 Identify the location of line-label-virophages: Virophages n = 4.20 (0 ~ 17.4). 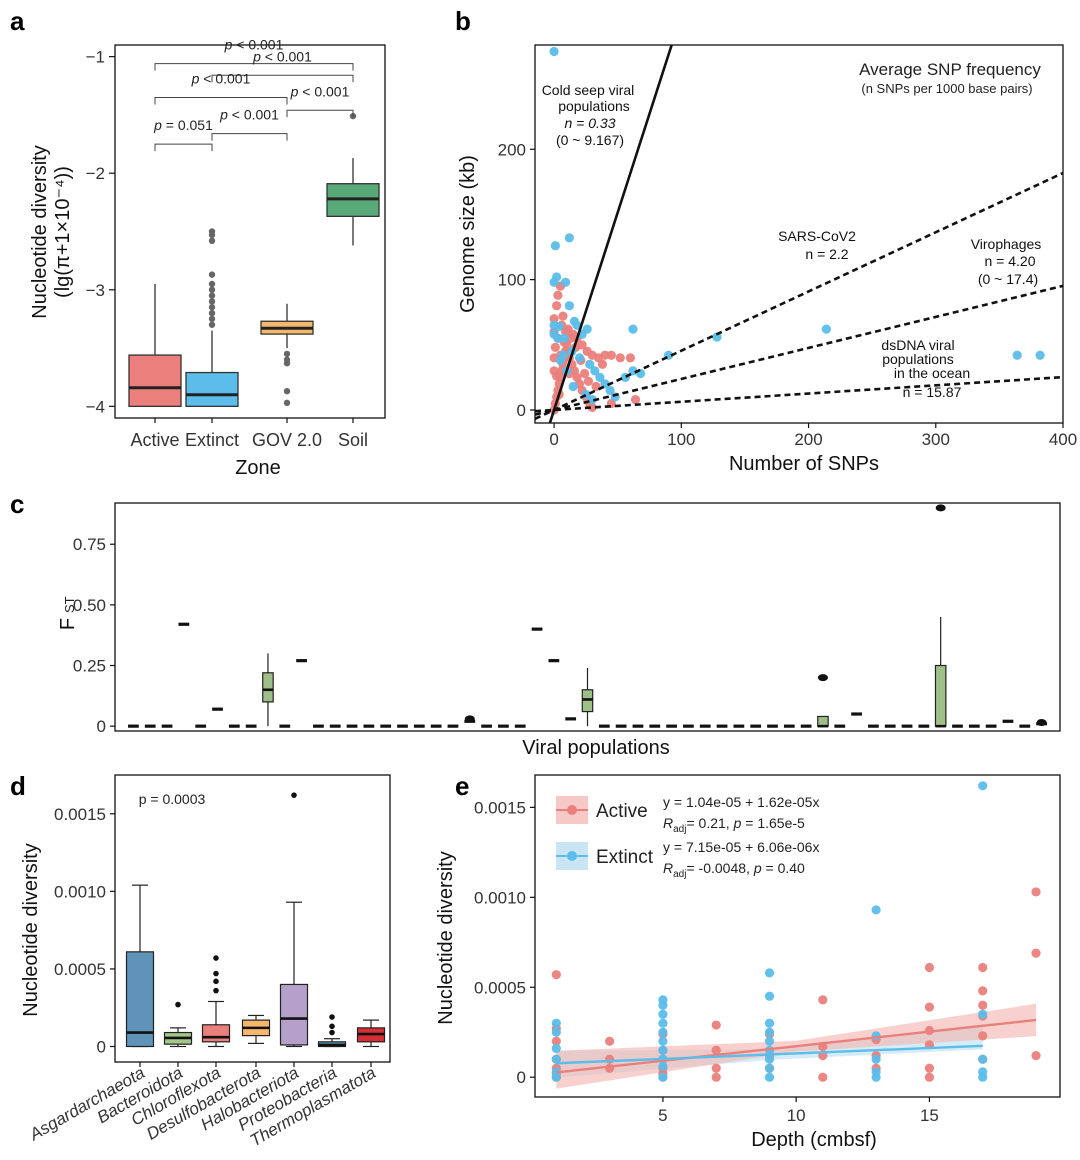
(1006, 261).